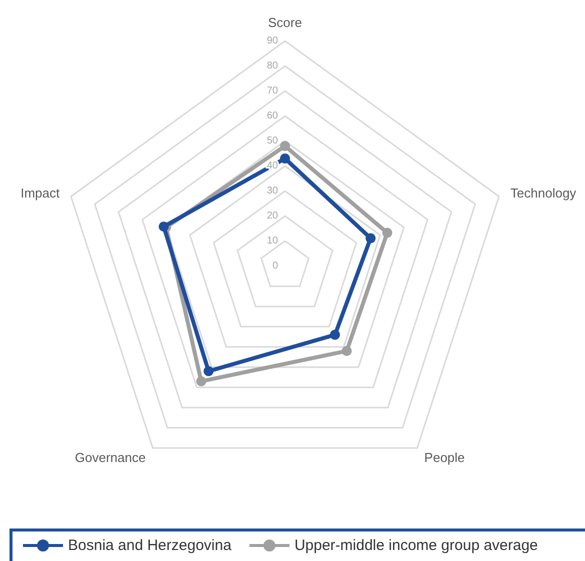 Image resolution: width=585 pixels, height=561 pixels. What do you see at coordinates (272, 141) in the screenshot?
I see `y-tick-label: 50` at bounding box center [272, 141].